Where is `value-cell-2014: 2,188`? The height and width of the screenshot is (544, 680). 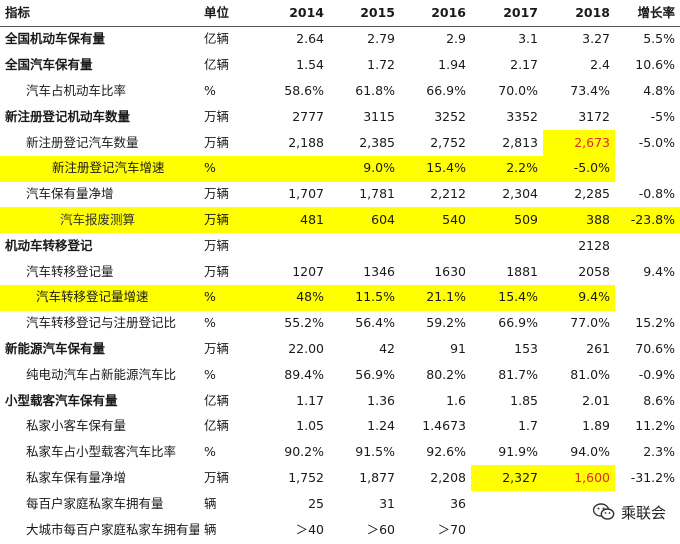
value-cell-2014: 2,188 is located at coordinates (306, 142).